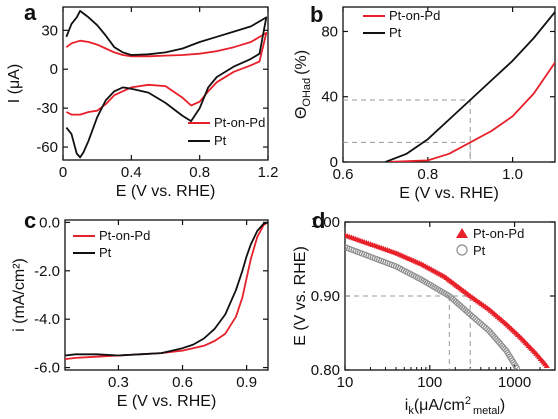  I want to click on legend-marker-circle, so click(462, 250).